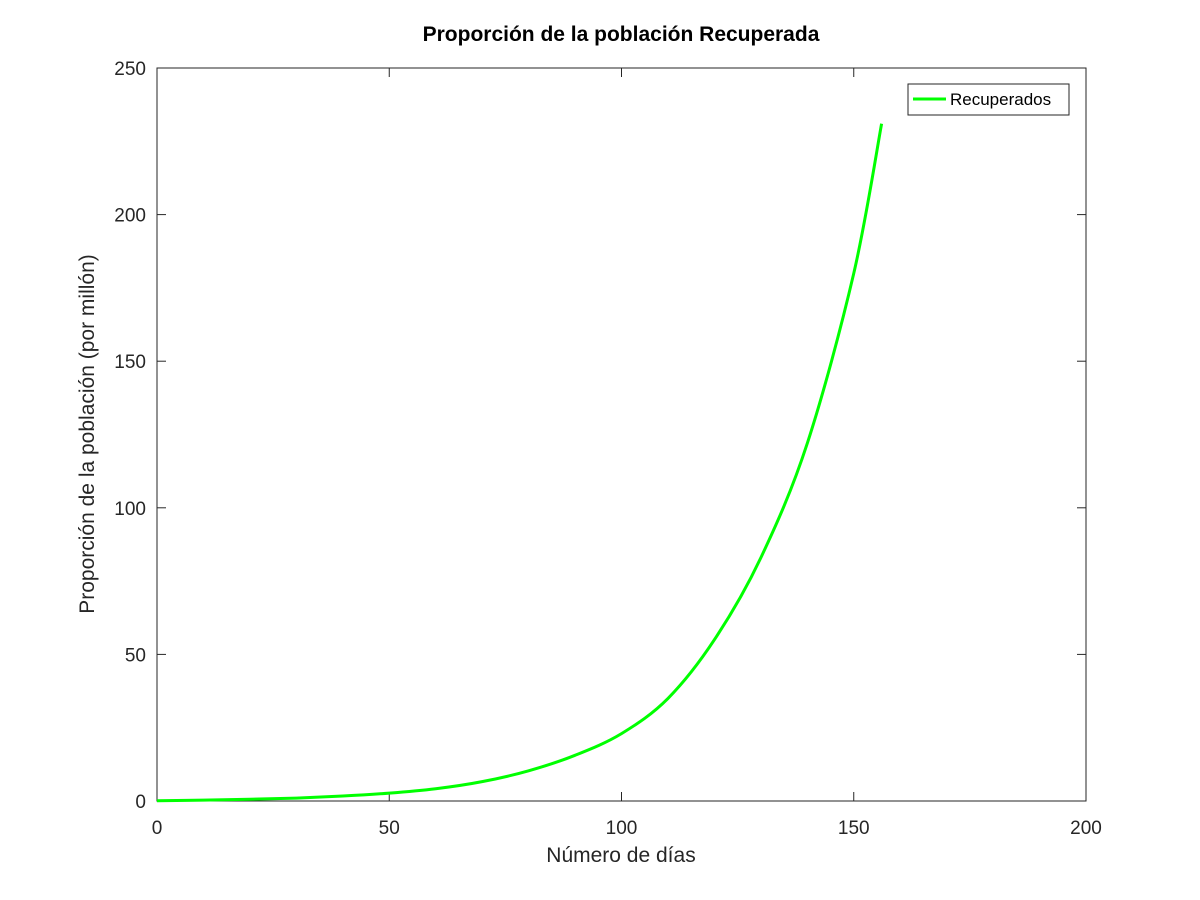 Image resolution: width=1200 pixels, height=900 pixels. What do you see at coordinates (622, 828) in the screenshot?
I see `x-tick-label: 100` at bounding box center [622, 828].